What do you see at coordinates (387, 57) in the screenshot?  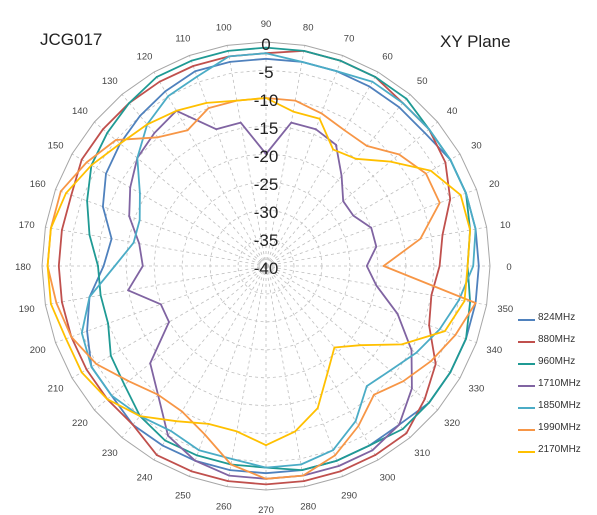 I see `angle-tick-label: 60` at bounding box center [387, 57].